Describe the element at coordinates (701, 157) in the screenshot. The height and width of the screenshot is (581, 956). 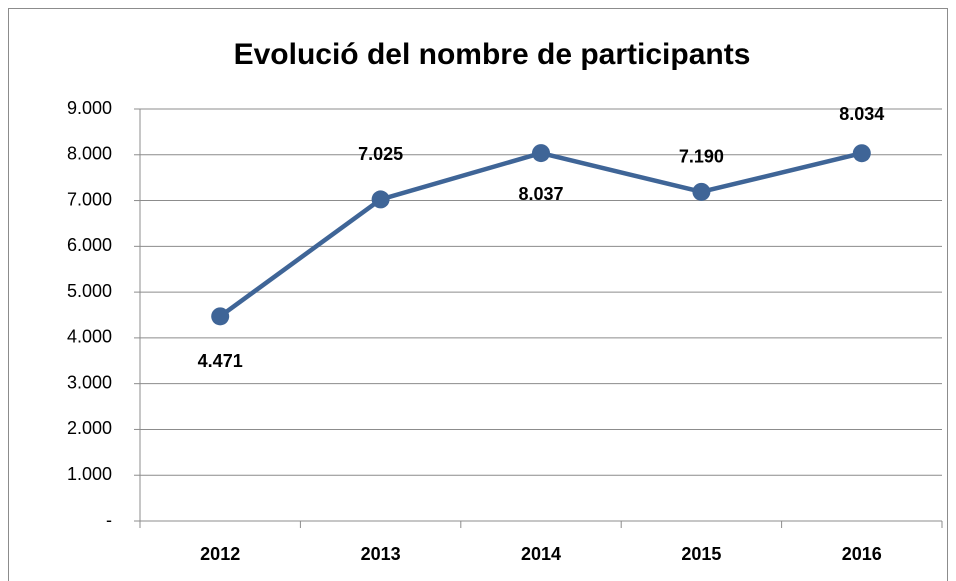
I see `data-label: 7.190` at that location.